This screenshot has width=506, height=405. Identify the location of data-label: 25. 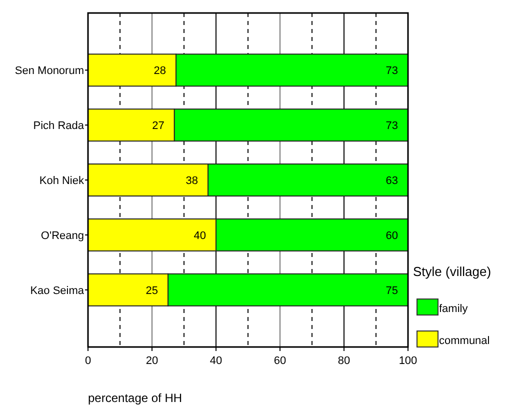
(152, 290).